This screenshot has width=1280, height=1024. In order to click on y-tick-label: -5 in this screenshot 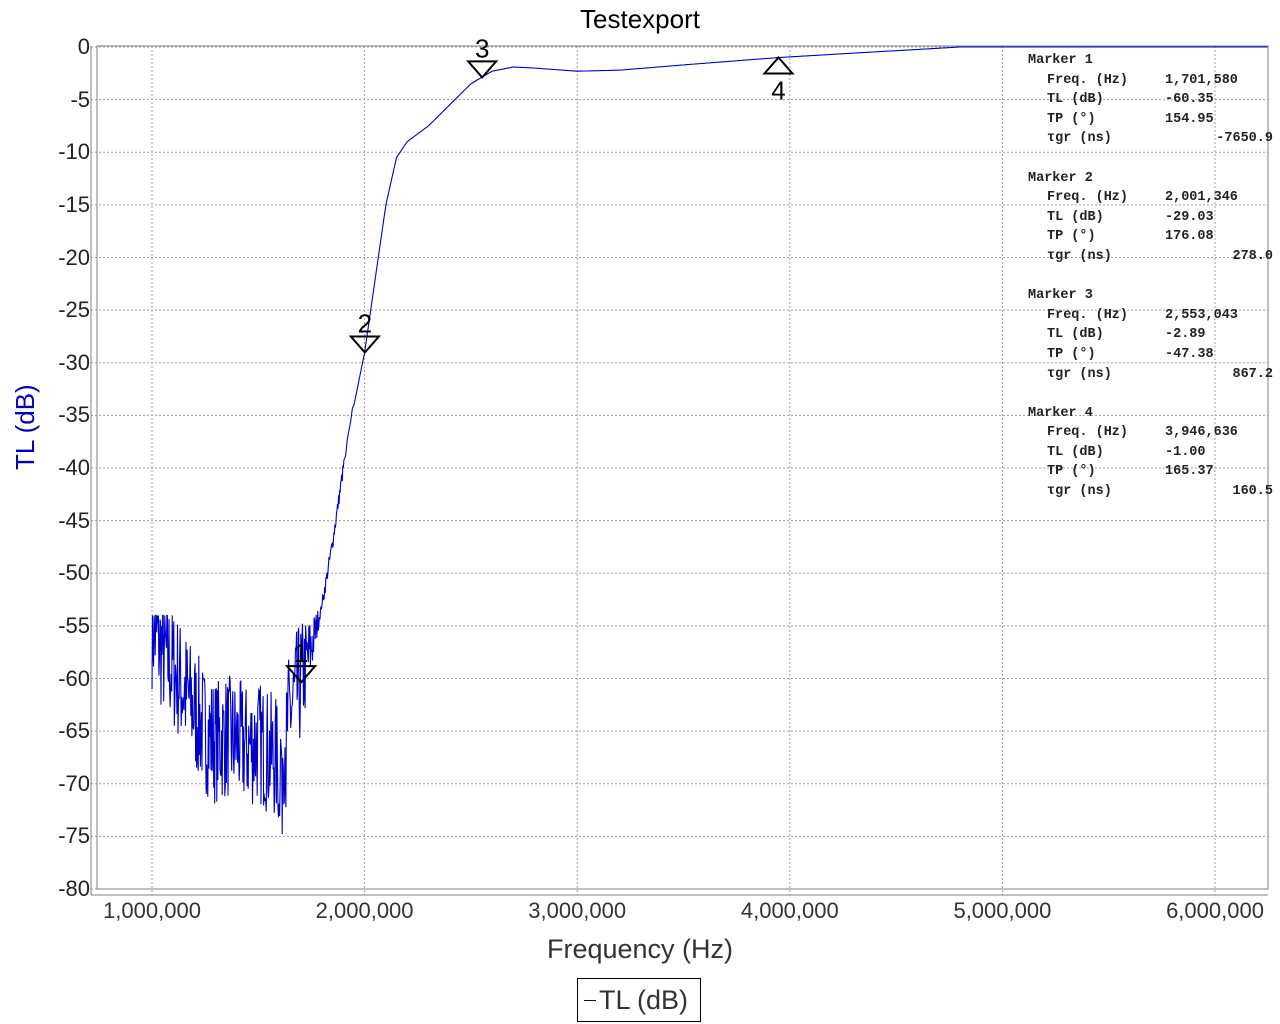, I will do `click(80, 99)`.